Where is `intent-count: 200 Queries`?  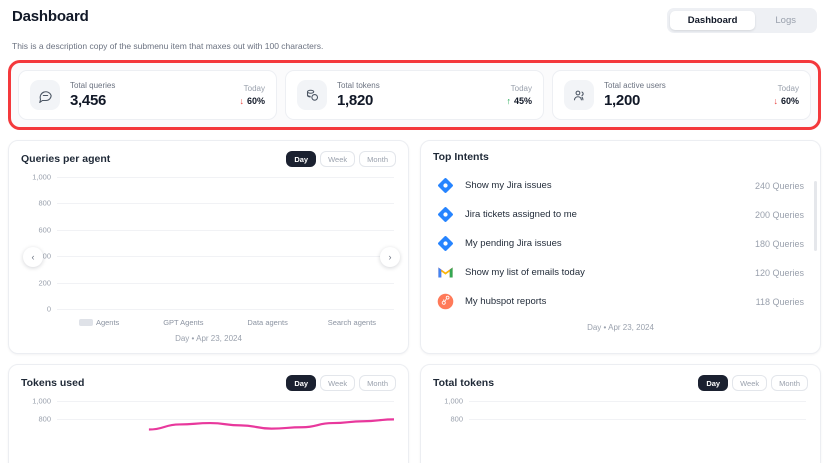 intent-count: 200 Queries is located at coordinates (779, 214).